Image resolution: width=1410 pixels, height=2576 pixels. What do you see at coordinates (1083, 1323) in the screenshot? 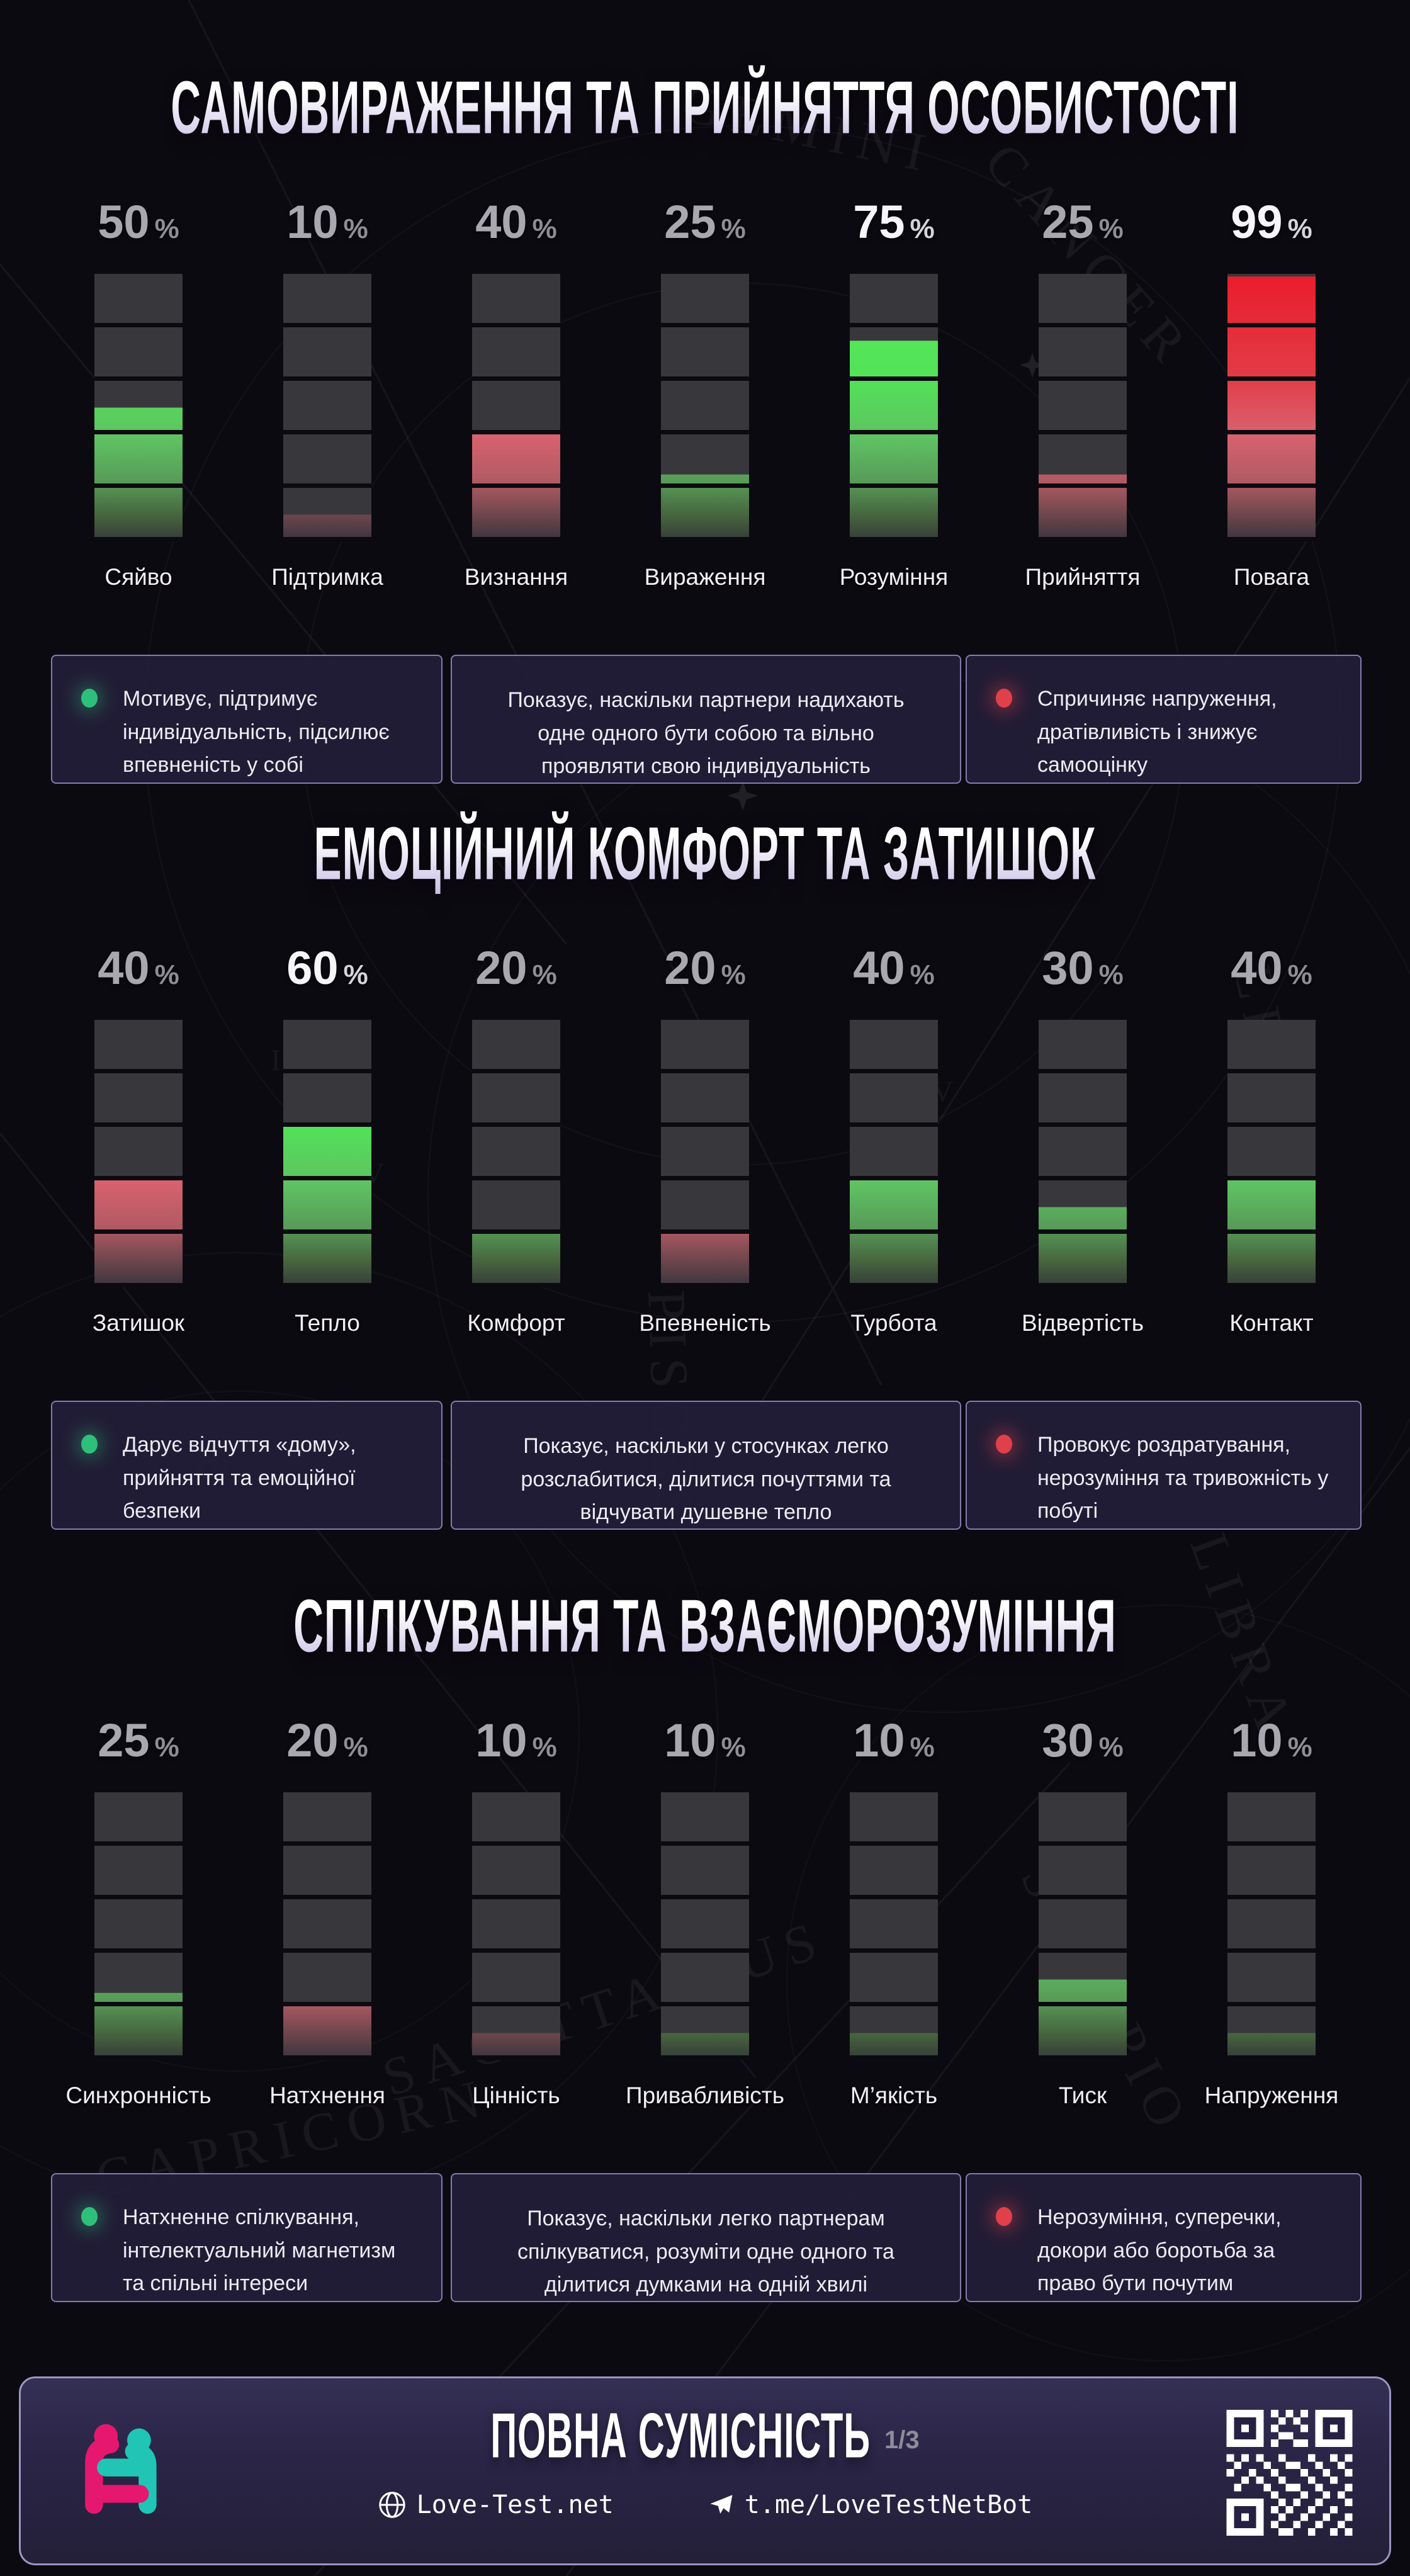
I see `metric-label: Відвертість` at bounding box center [1083, 1323].